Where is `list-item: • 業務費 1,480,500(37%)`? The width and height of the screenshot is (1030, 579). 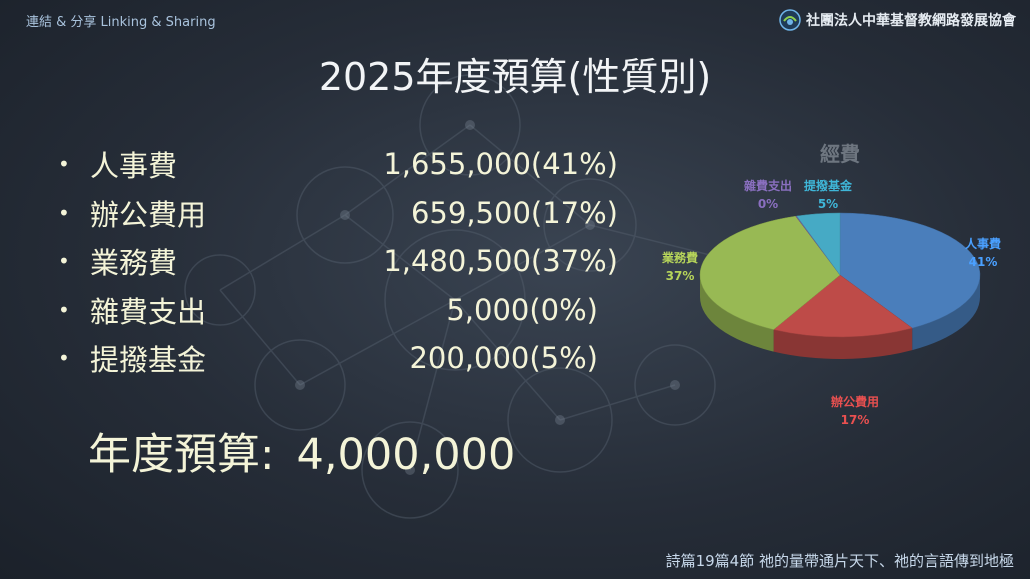 list-item: • 業務費 1,480,500(37%) is located at coordinates (338, 261).